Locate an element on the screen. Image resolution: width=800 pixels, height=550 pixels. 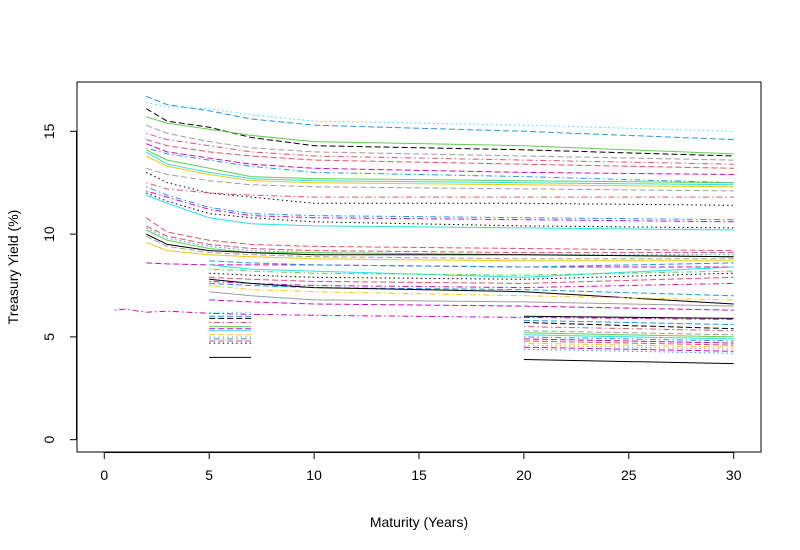
y-axis-title: Treasury Yield (%) is located at coordinates (13, 267).